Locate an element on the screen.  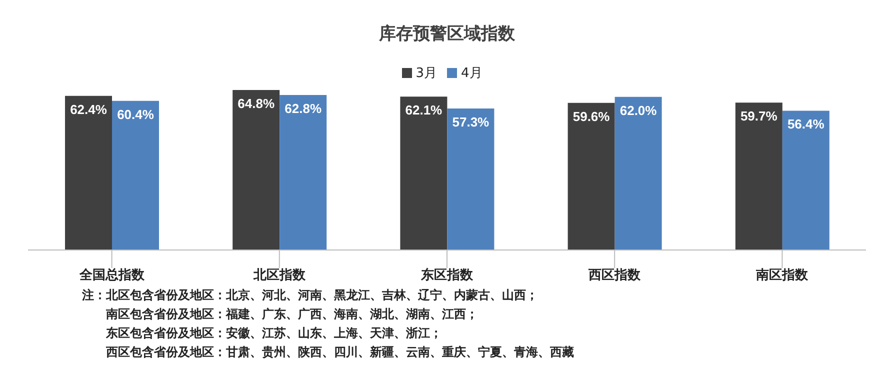
data-label: 56.4% is located at coordinates (806, 124).